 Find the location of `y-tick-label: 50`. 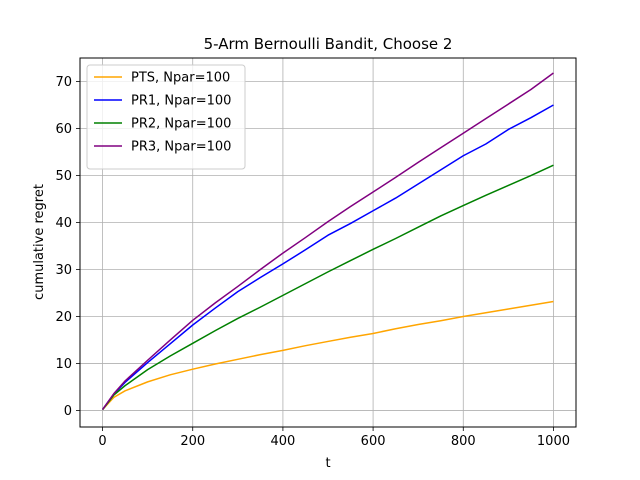

y-tick-label: 50 is located at coordinates (63, 176).